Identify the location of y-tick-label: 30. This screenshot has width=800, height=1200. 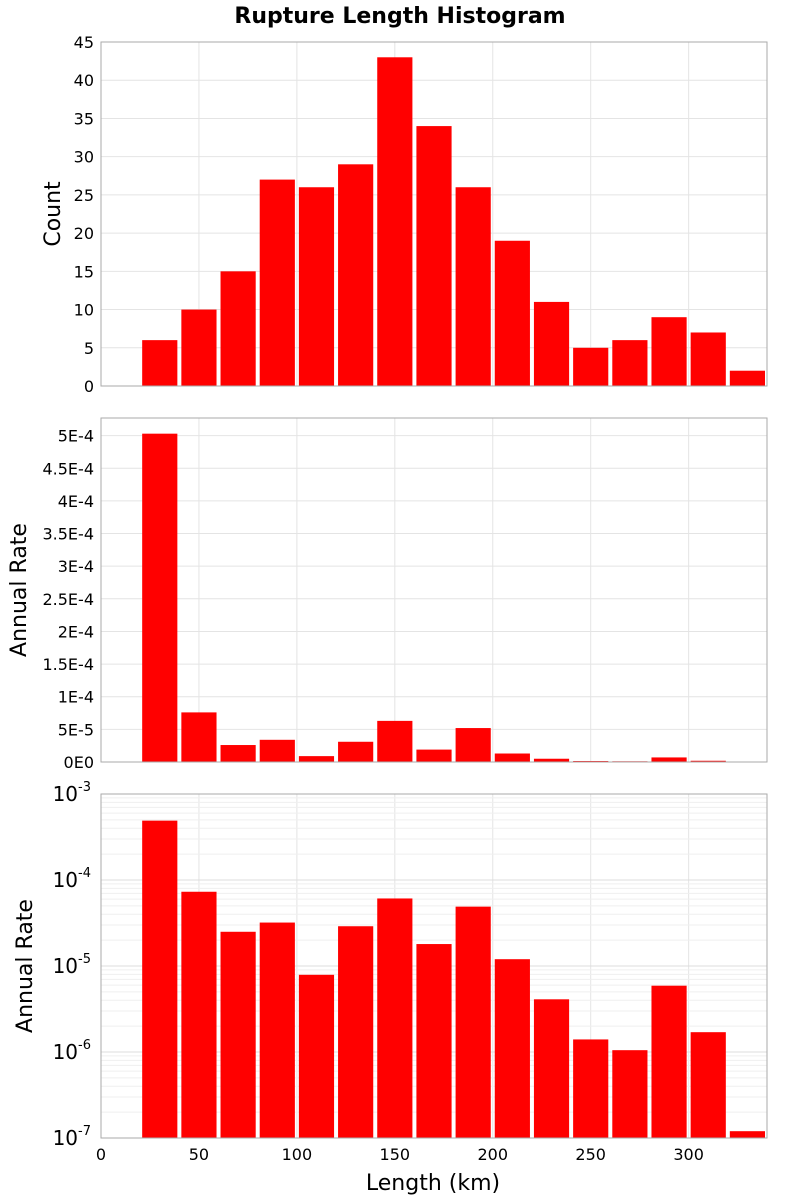
(84, 157).